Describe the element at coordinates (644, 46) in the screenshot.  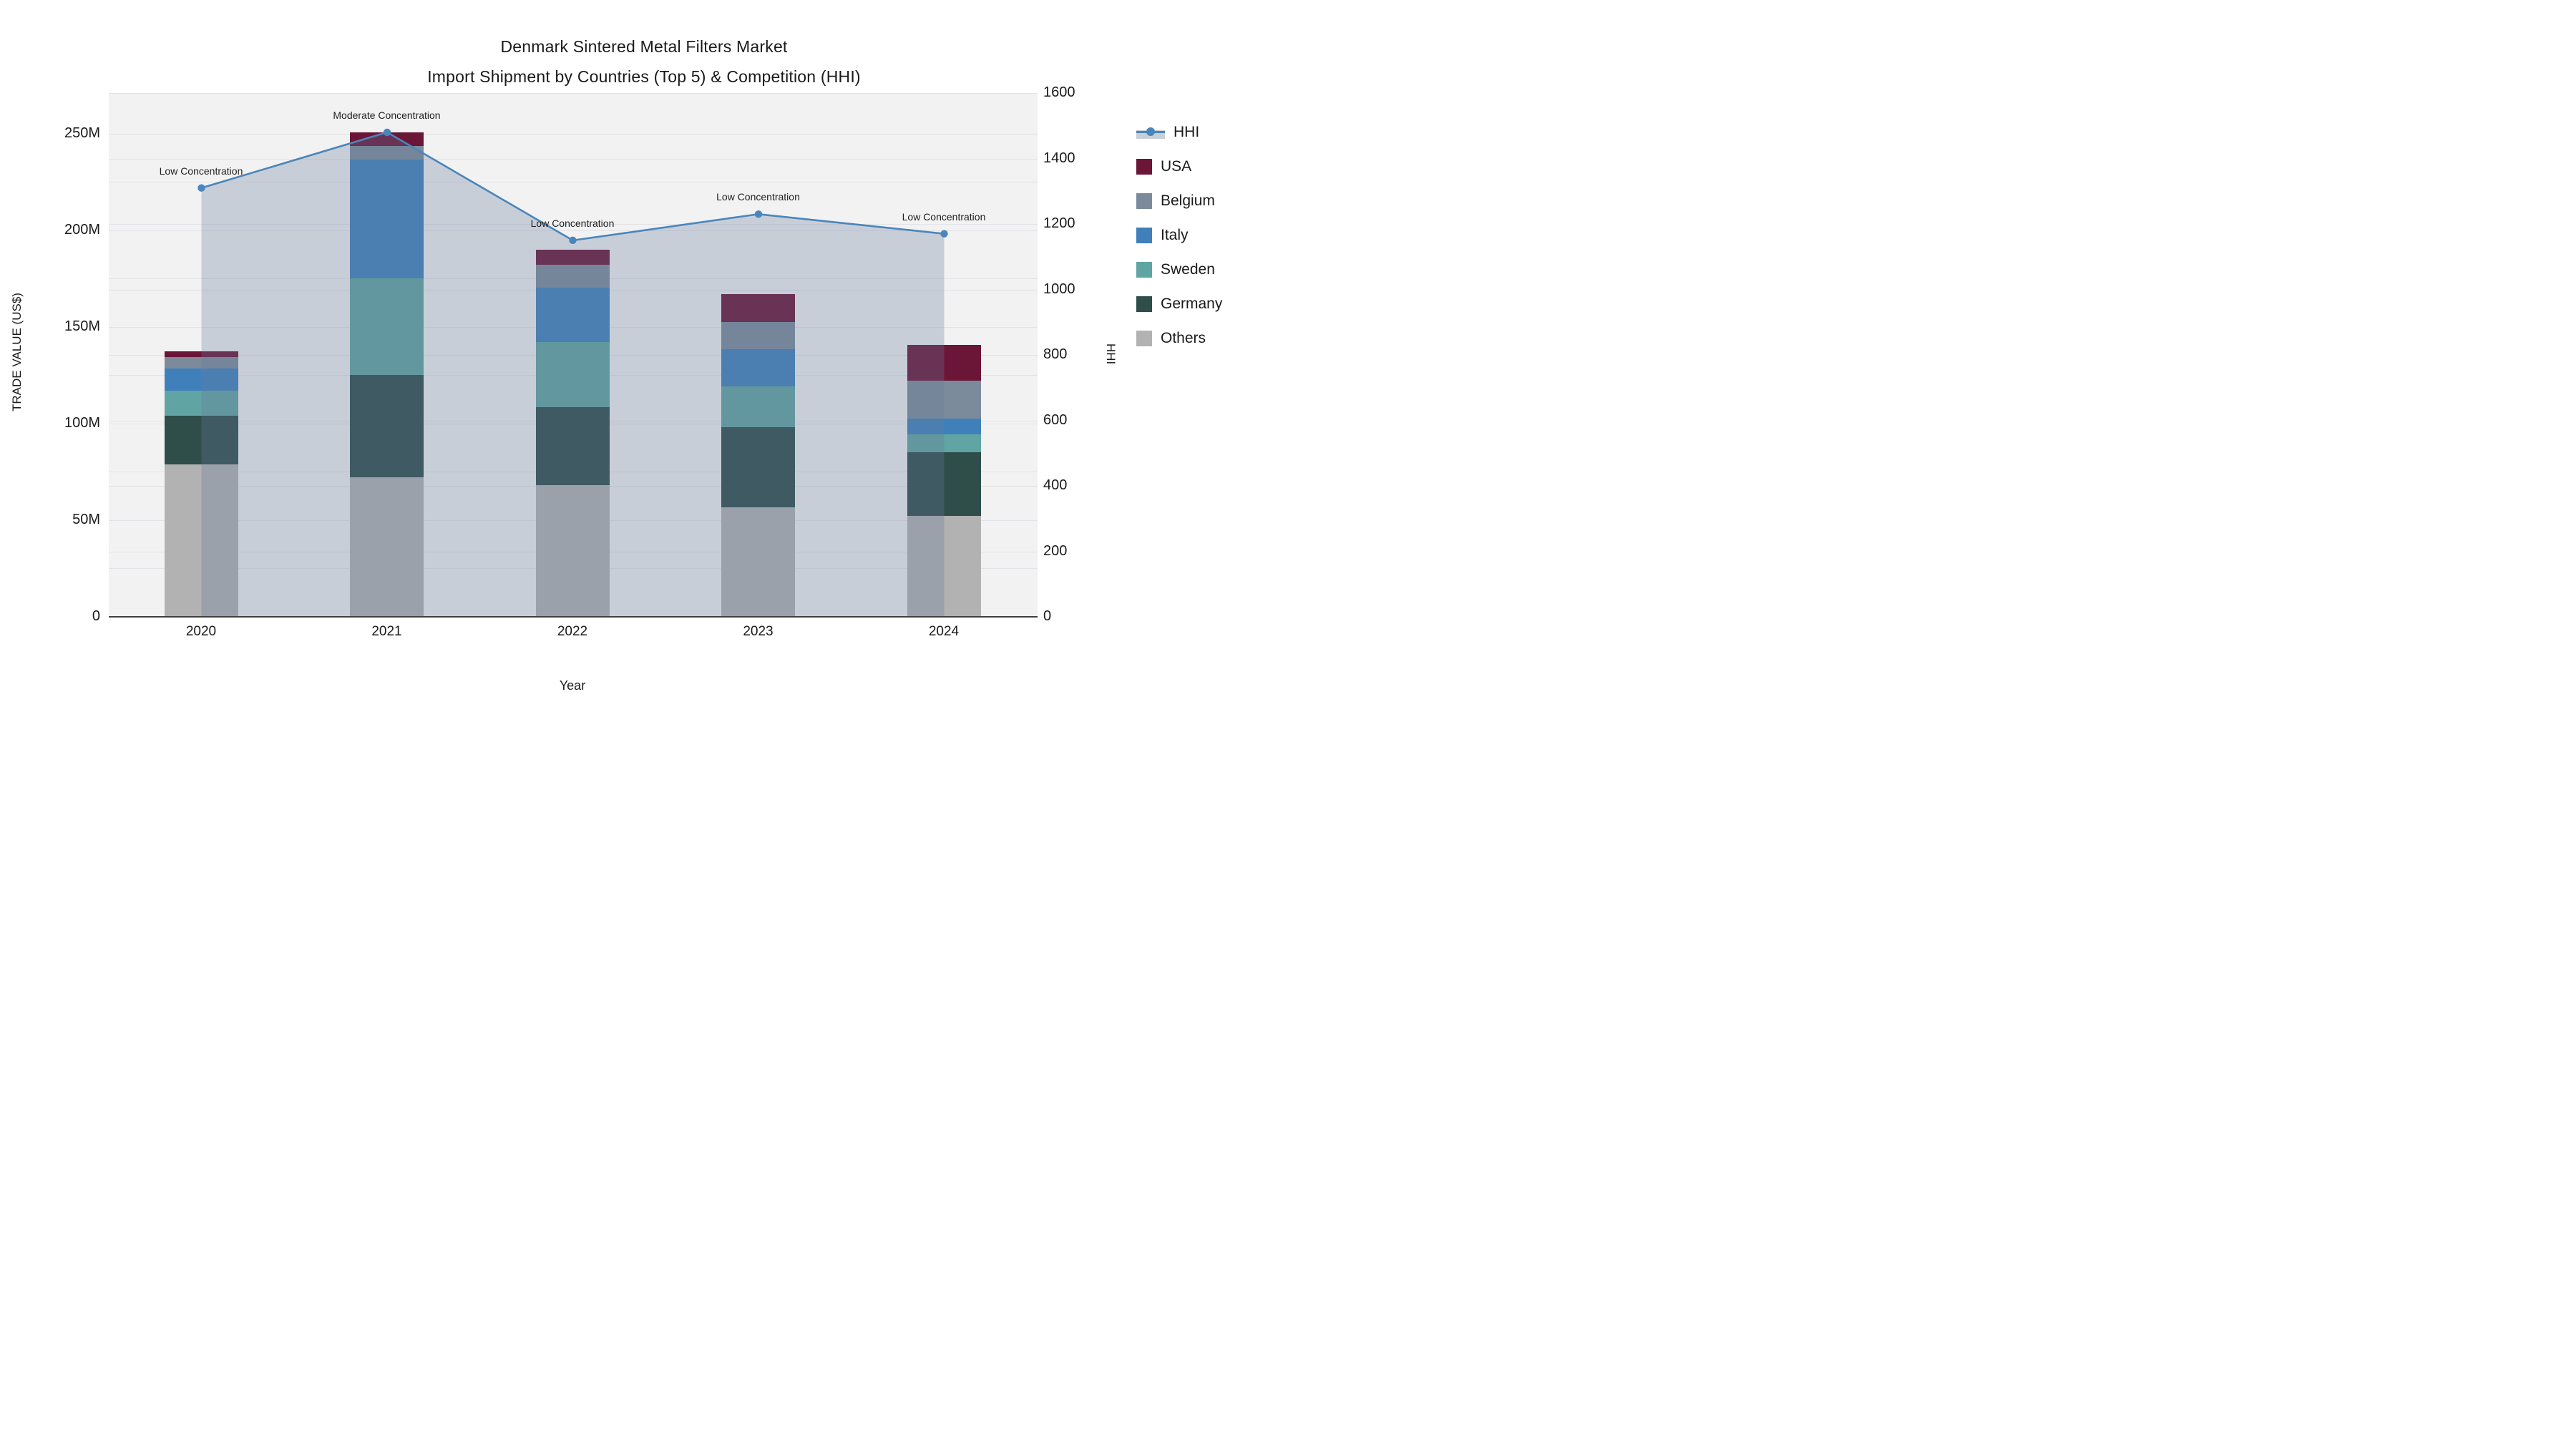
I see `chart-title-line1: Denmark Sintered Metal Filters Market` at that location.